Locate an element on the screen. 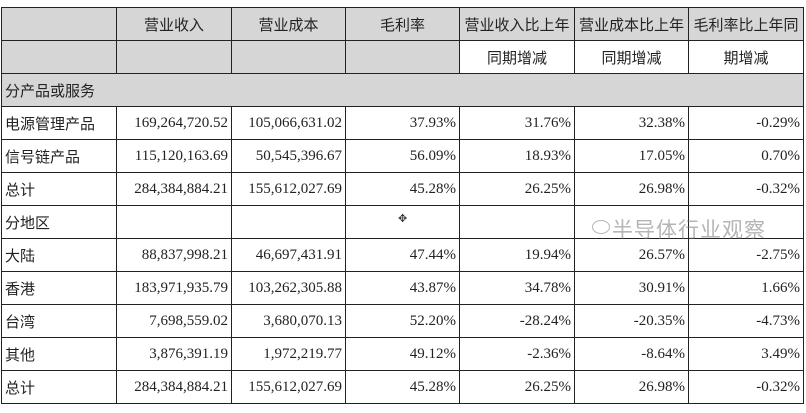  value-cell: -28.24% is located at coordinates (517, 321).